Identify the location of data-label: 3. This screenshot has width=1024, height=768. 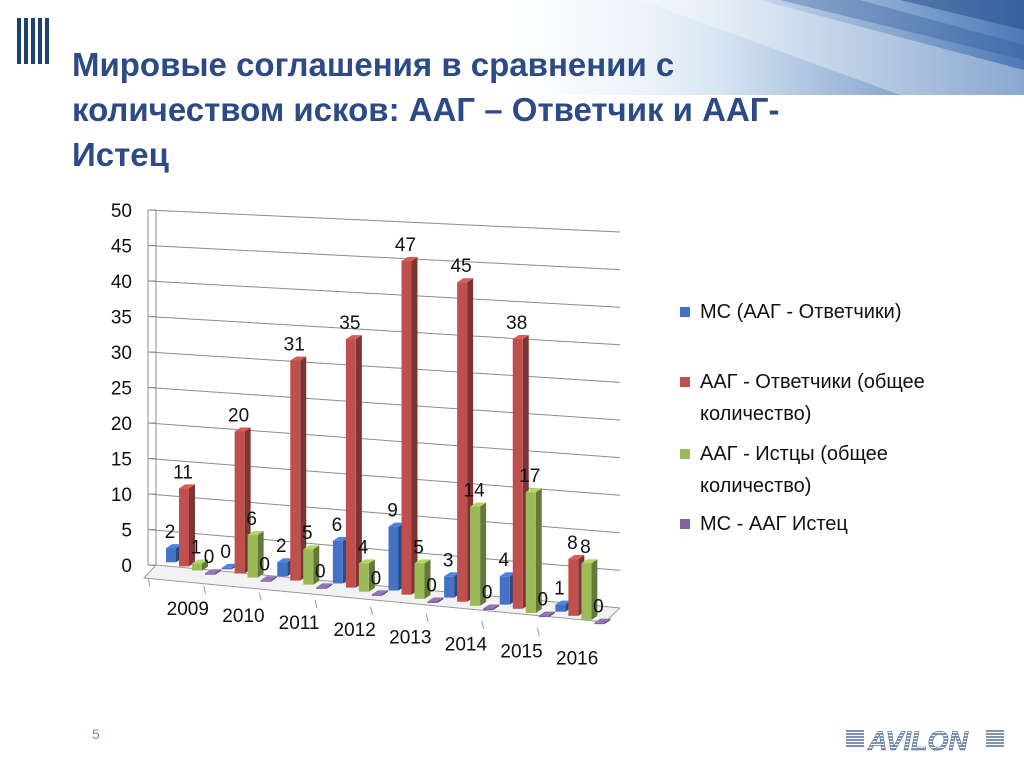
(448, 560).